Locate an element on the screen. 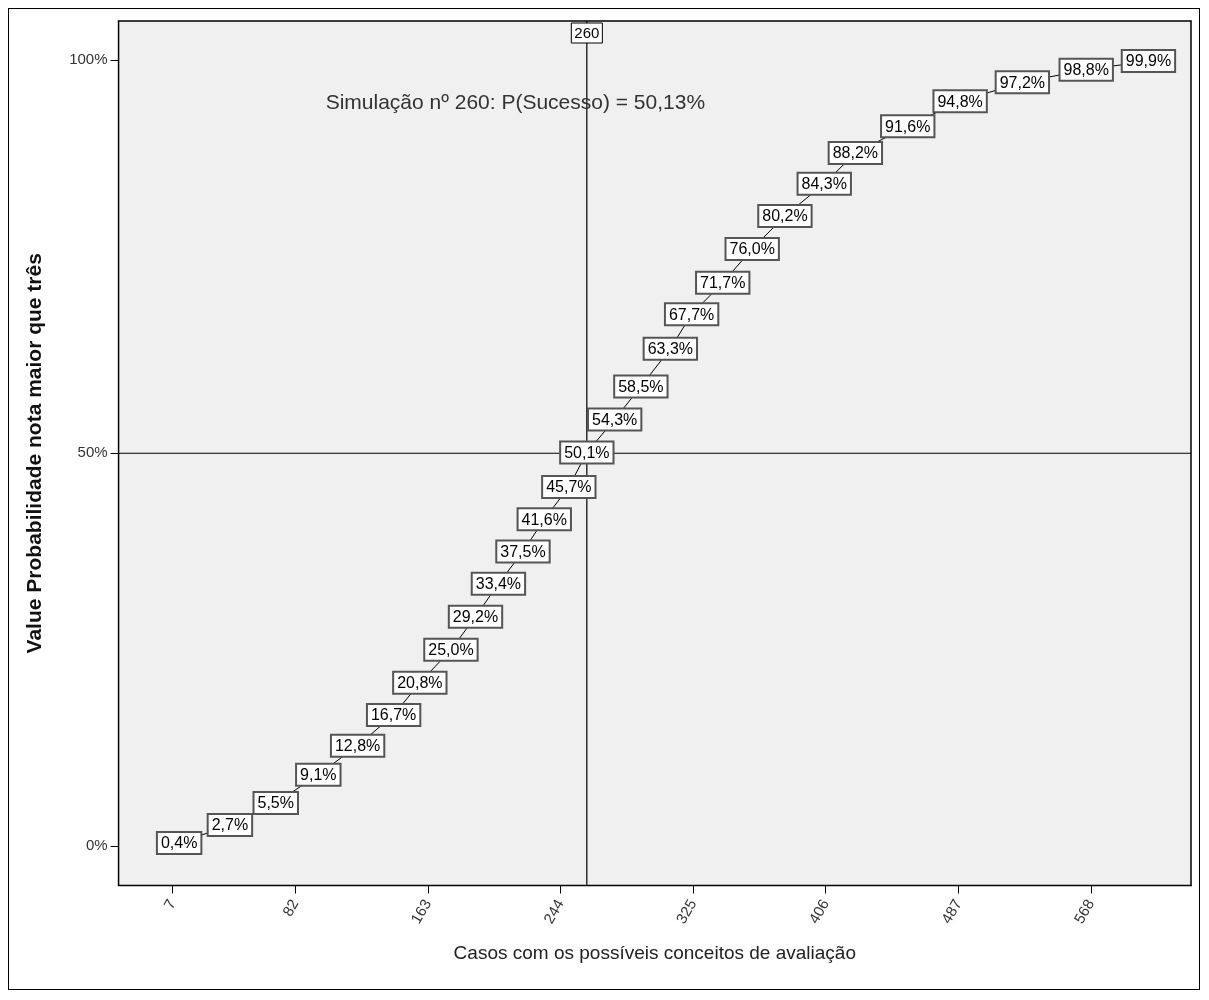 Image resolution: width=1209 pixels, height=1000 pixels. data-label: 94,8% is located at coordinates (960, 101).